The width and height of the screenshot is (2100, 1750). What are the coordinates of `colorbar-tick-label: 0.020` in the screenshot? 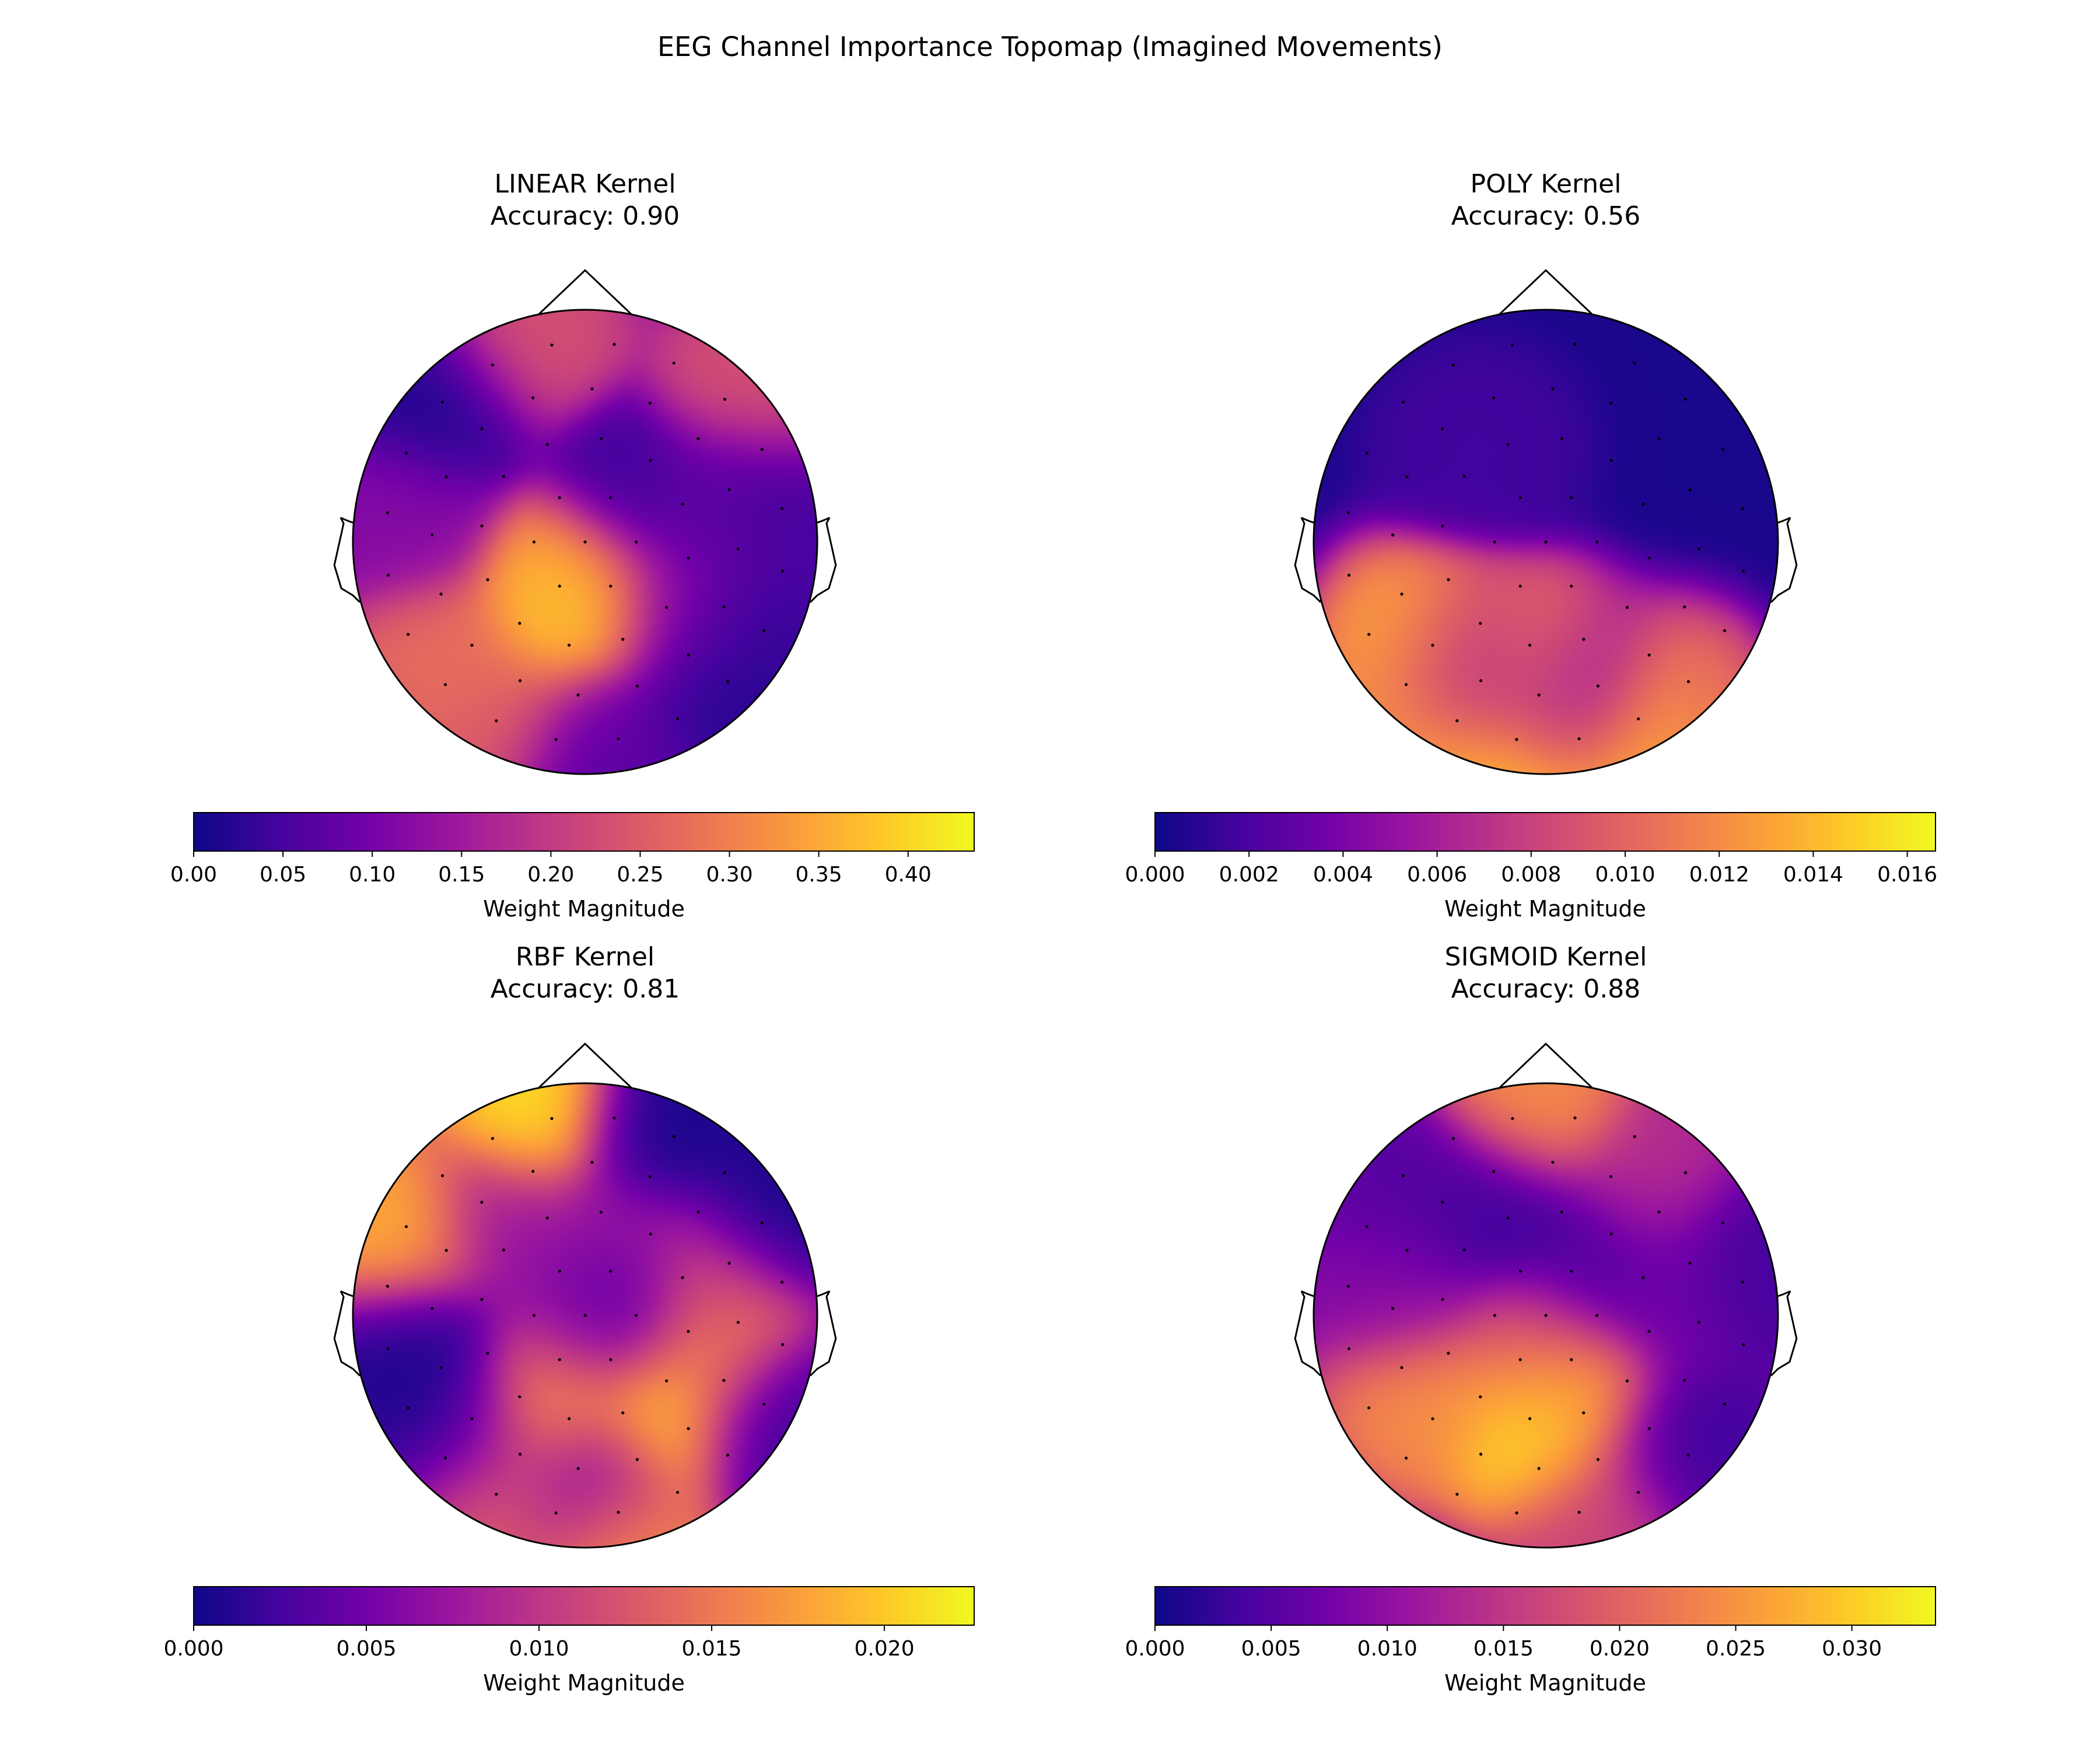 It's located at (1620, 1649).